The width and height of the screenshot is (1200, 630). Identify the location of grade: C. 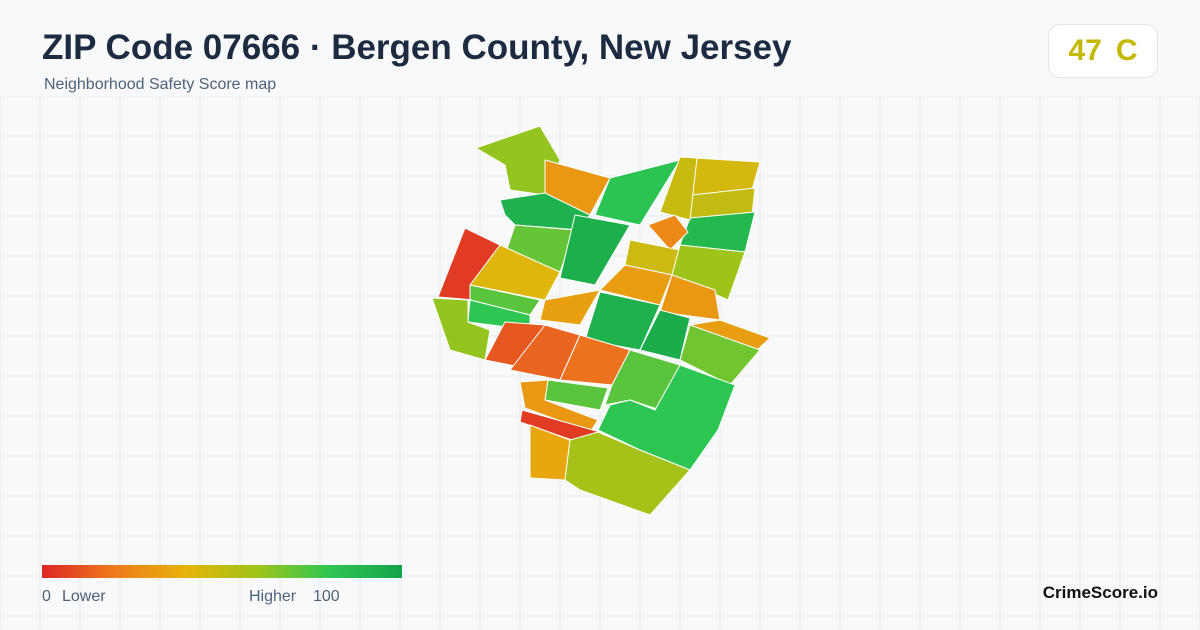
(1126, 50).